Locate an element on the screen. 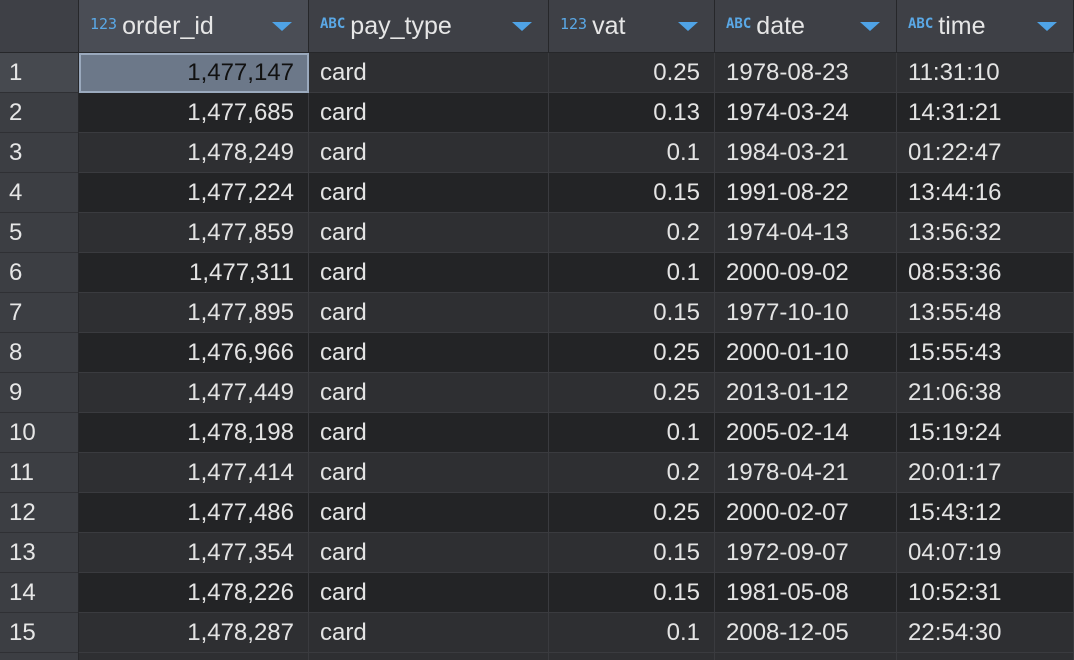  table-cell-order_id: 1,477,147 is located at coordinates (194, 73).